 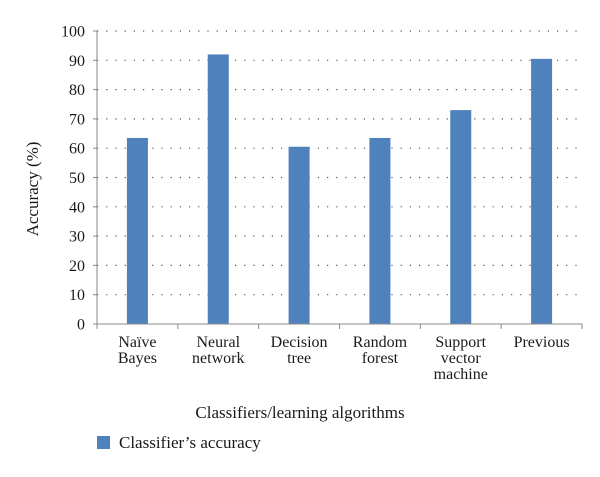 What do you see at coordinates (299, 350) in the screenshot?
I see `x-category-label: Decision tree` at bounding box center [299, 350].